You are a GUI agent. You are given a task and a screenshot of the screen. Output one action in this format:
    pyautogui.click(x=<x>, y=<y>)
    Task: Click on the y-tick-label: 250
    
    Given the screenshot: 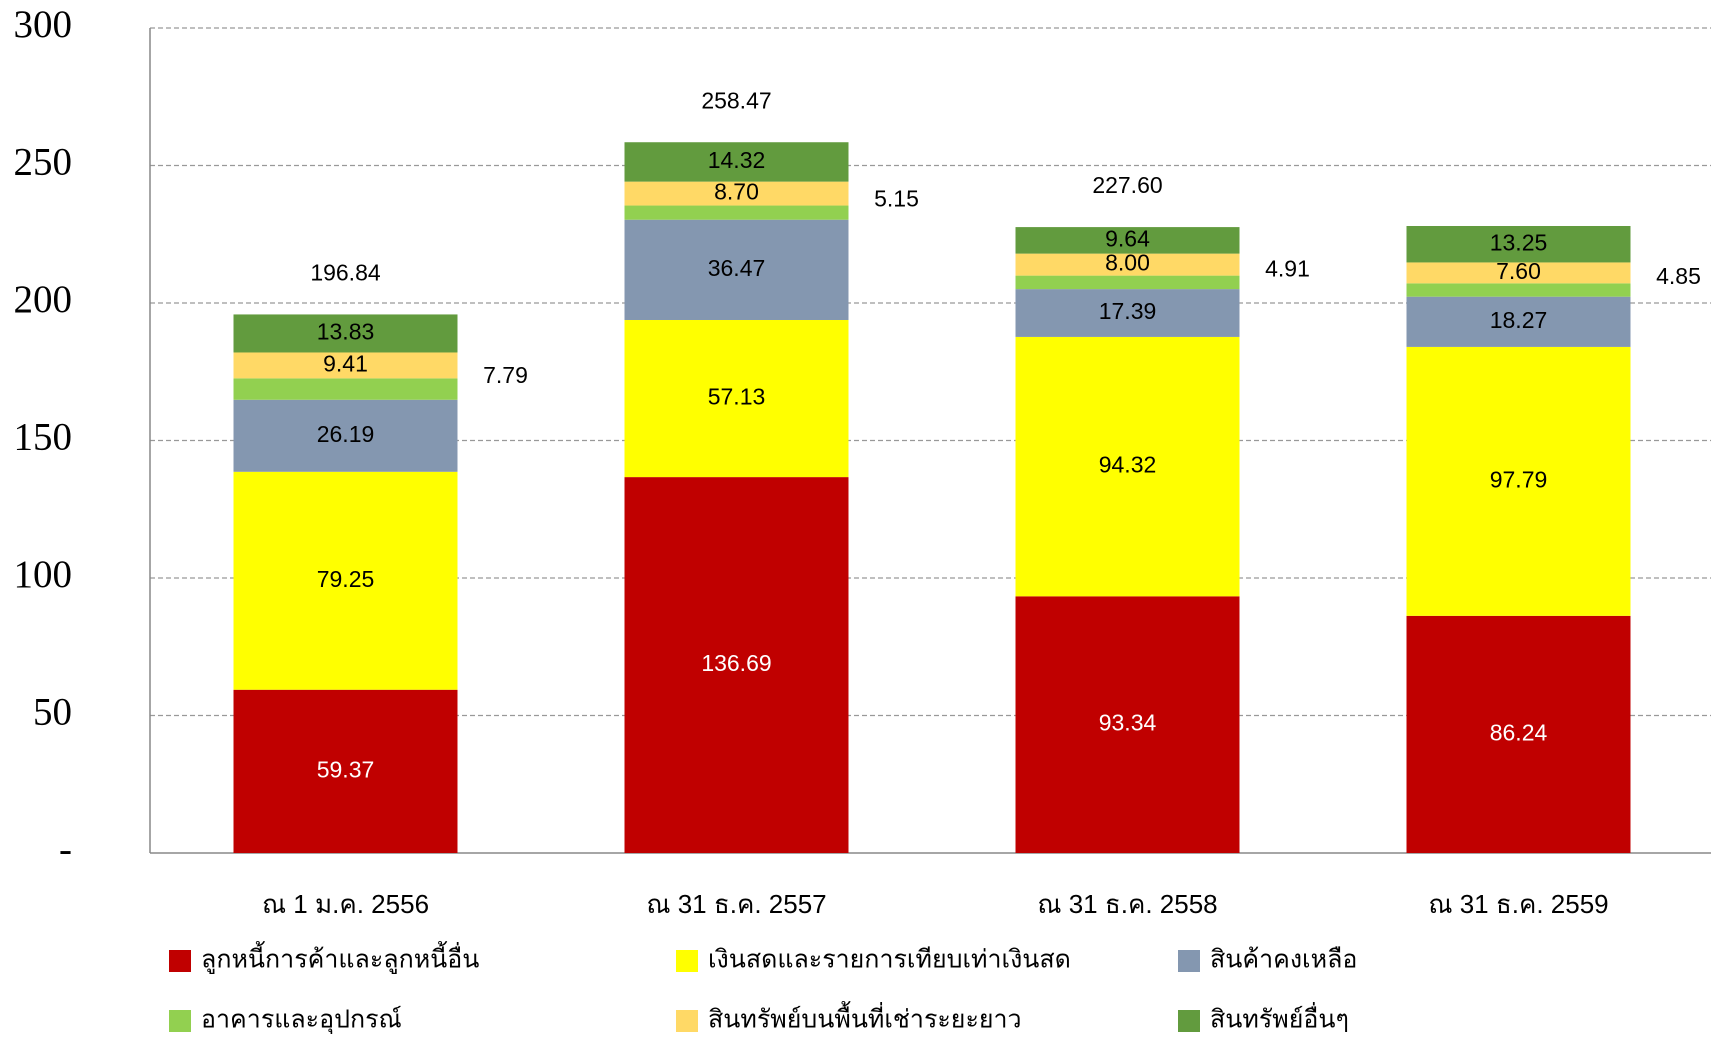 What is the action you would take?
    pyautogui.click(x=43, y=161)
    